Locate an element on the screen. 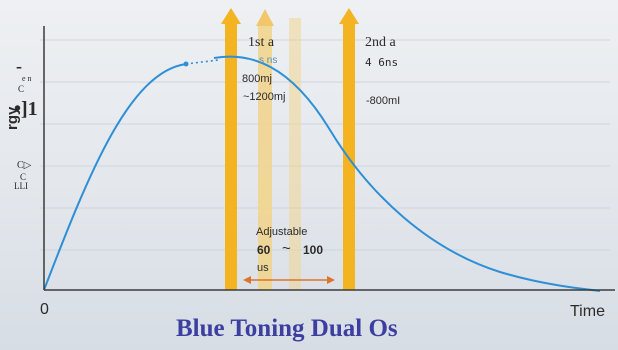 Image resolution: width=618 pixels, height=350 pixels. pulse-2-energy: -800mI is located at coordinates (383, 101).